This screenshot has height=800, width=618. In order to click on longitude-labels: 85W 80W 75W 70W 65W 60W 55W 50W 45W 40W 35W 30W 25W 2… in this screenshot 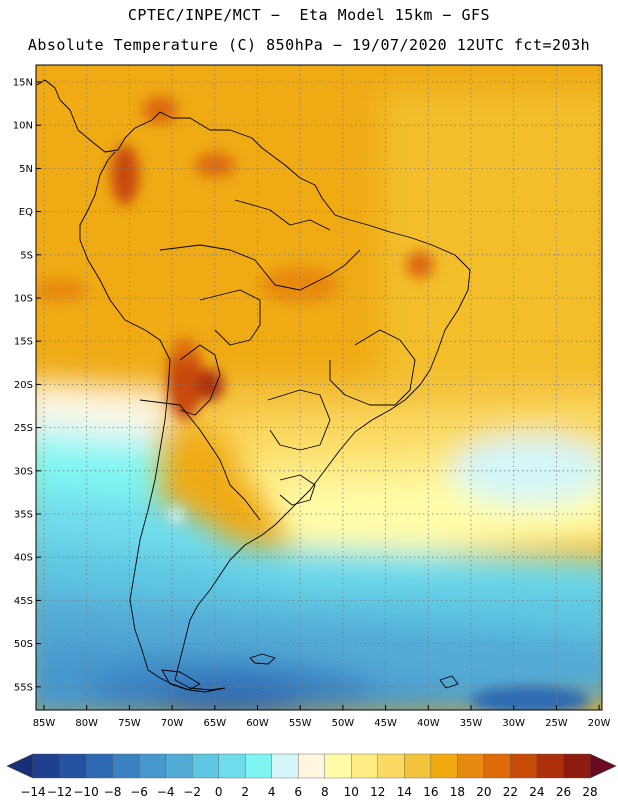, I will do `click(322, 717)`.